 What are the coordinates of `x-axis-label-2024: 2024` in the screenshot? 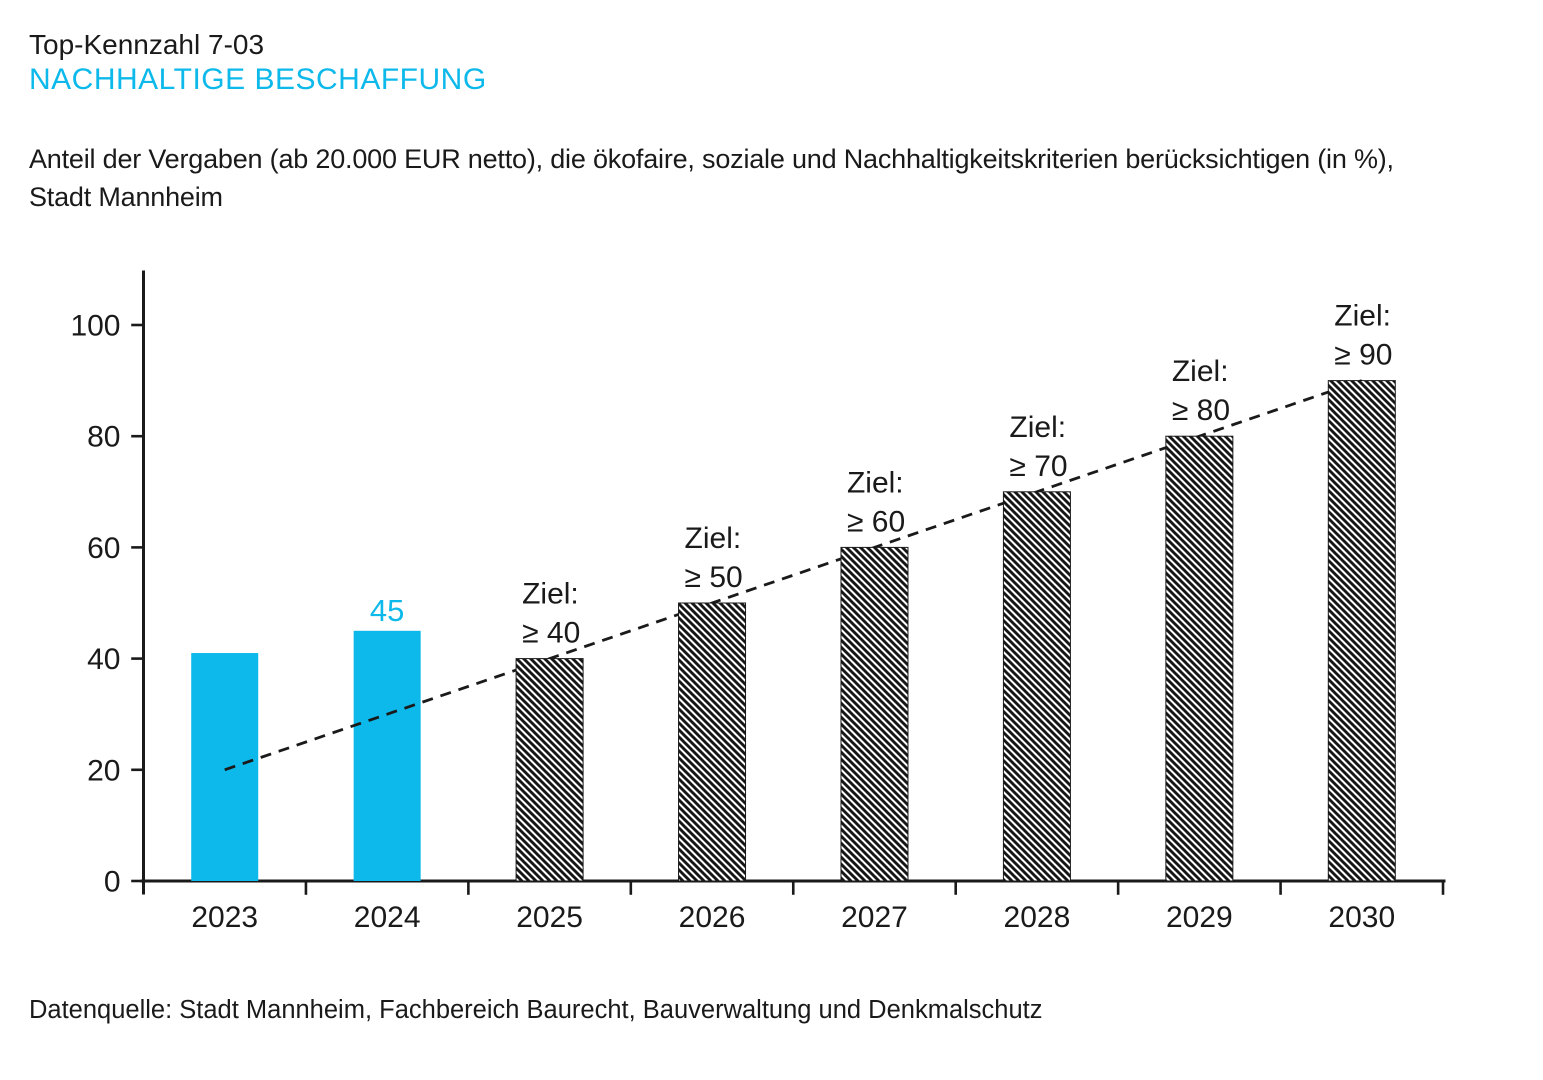 It's located at (387, 917).